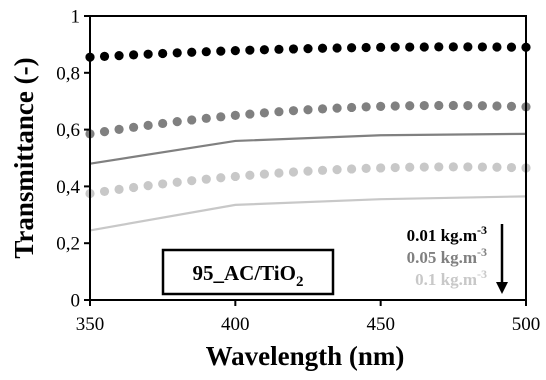 Image resolution: width=546 pixels, height=380 pixels. I want to click on y-tick-label-2: 0,4, so click(68, 187).